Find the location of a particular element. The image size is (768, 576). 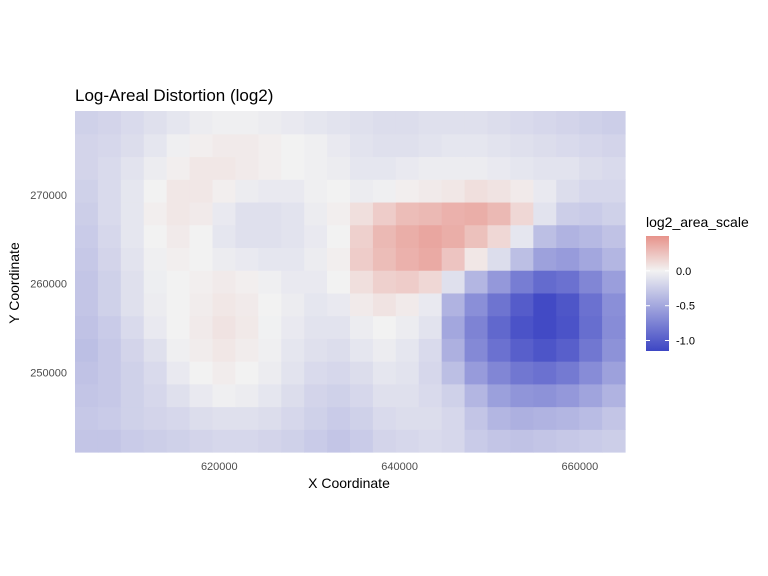

x-axis: 620000 640000 660000 is located at coordinates (399, 467).